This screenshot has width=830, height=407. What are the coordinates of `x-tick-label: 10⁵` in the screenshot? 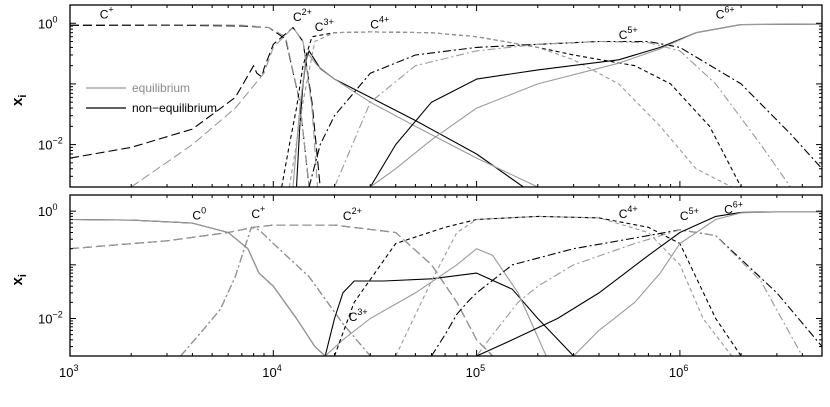 It's located at (475, 371).